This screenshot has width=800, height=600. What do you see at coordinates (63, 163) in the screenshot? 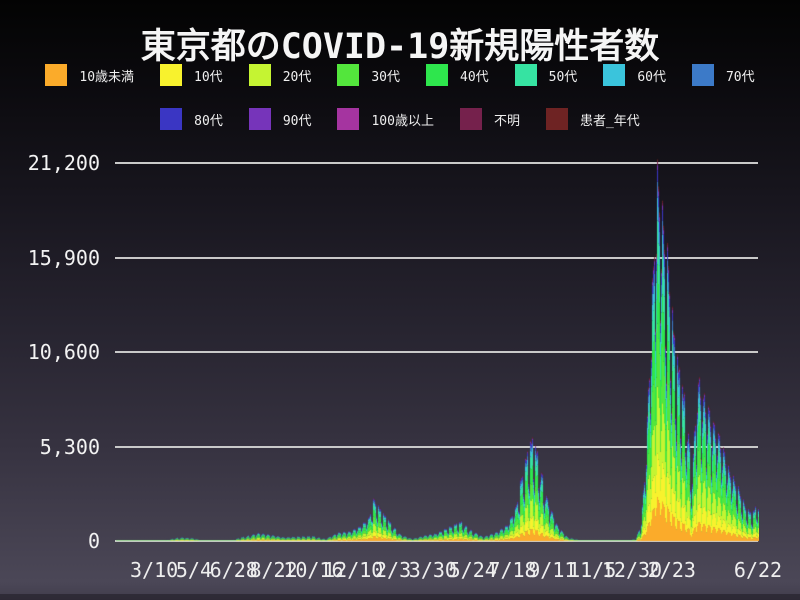
I see `y-axis-tick-label: 21,200` at bounding box center [63, 163].